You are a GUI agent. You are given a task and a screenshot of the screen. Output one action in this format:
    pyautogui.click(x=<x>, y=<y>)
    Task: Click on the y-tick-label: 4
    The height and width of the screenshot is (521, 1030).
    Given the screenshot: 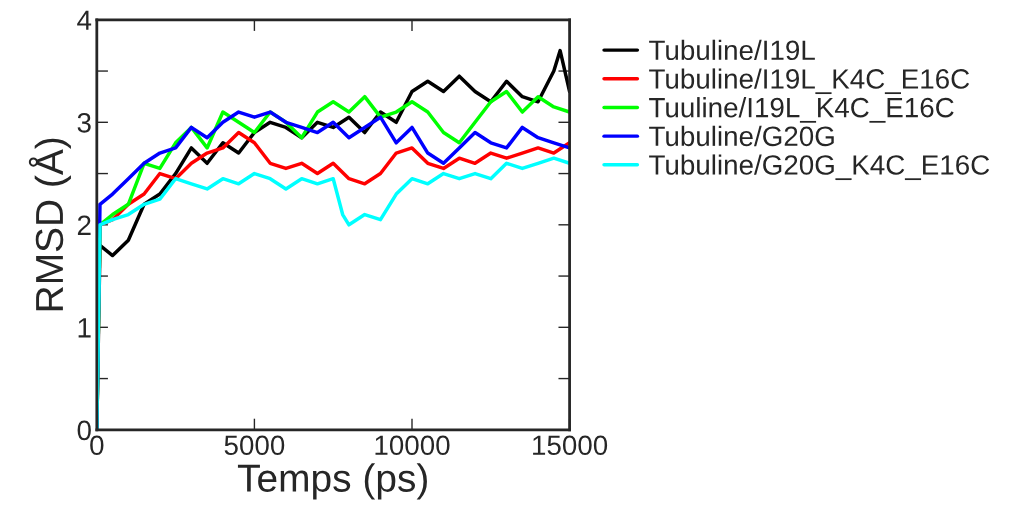 What is the action you would take?
    pyautogui.click(x=84, y=20)
    